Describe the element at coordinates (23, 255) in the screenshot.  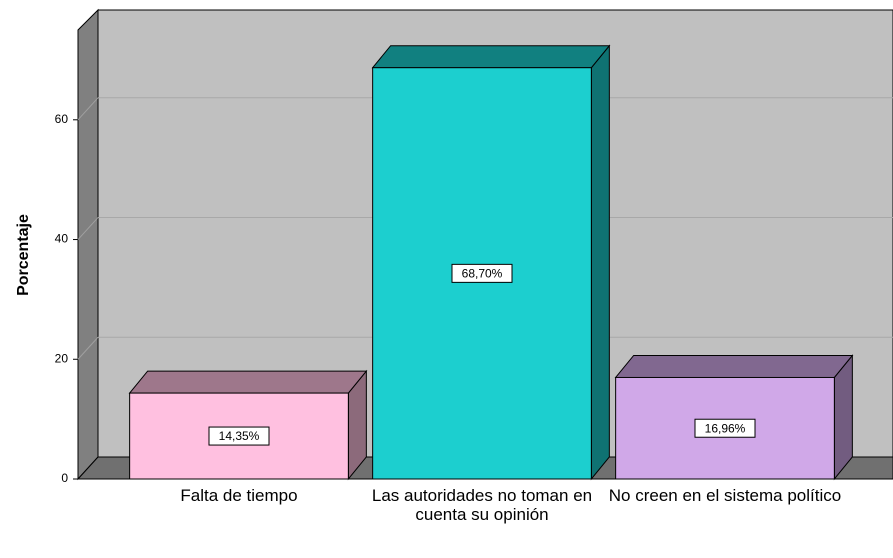
I see `y-axis-label: Porcentaje` at that location.